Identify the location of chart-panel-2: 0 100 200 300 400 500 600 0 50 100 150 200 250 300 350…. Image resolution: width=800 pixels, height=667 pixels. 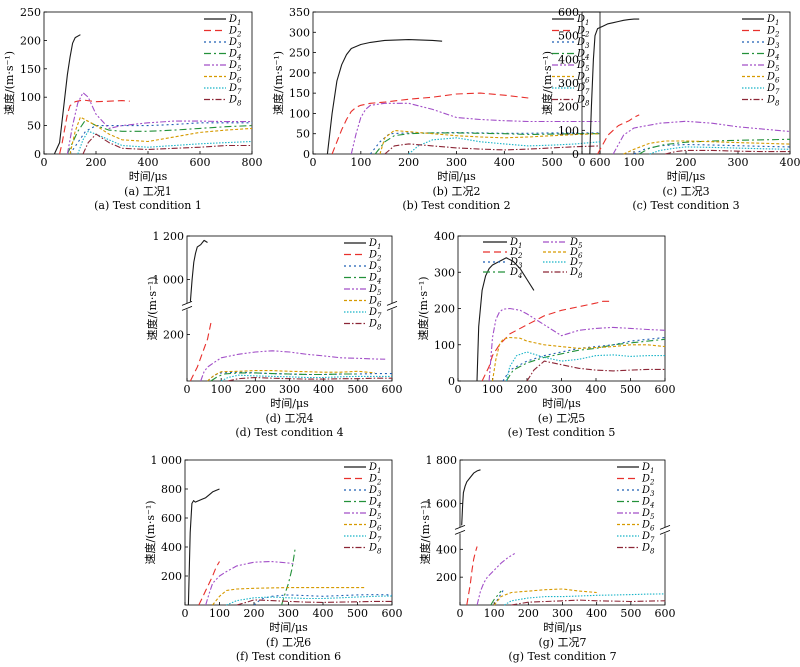
(441, 109).